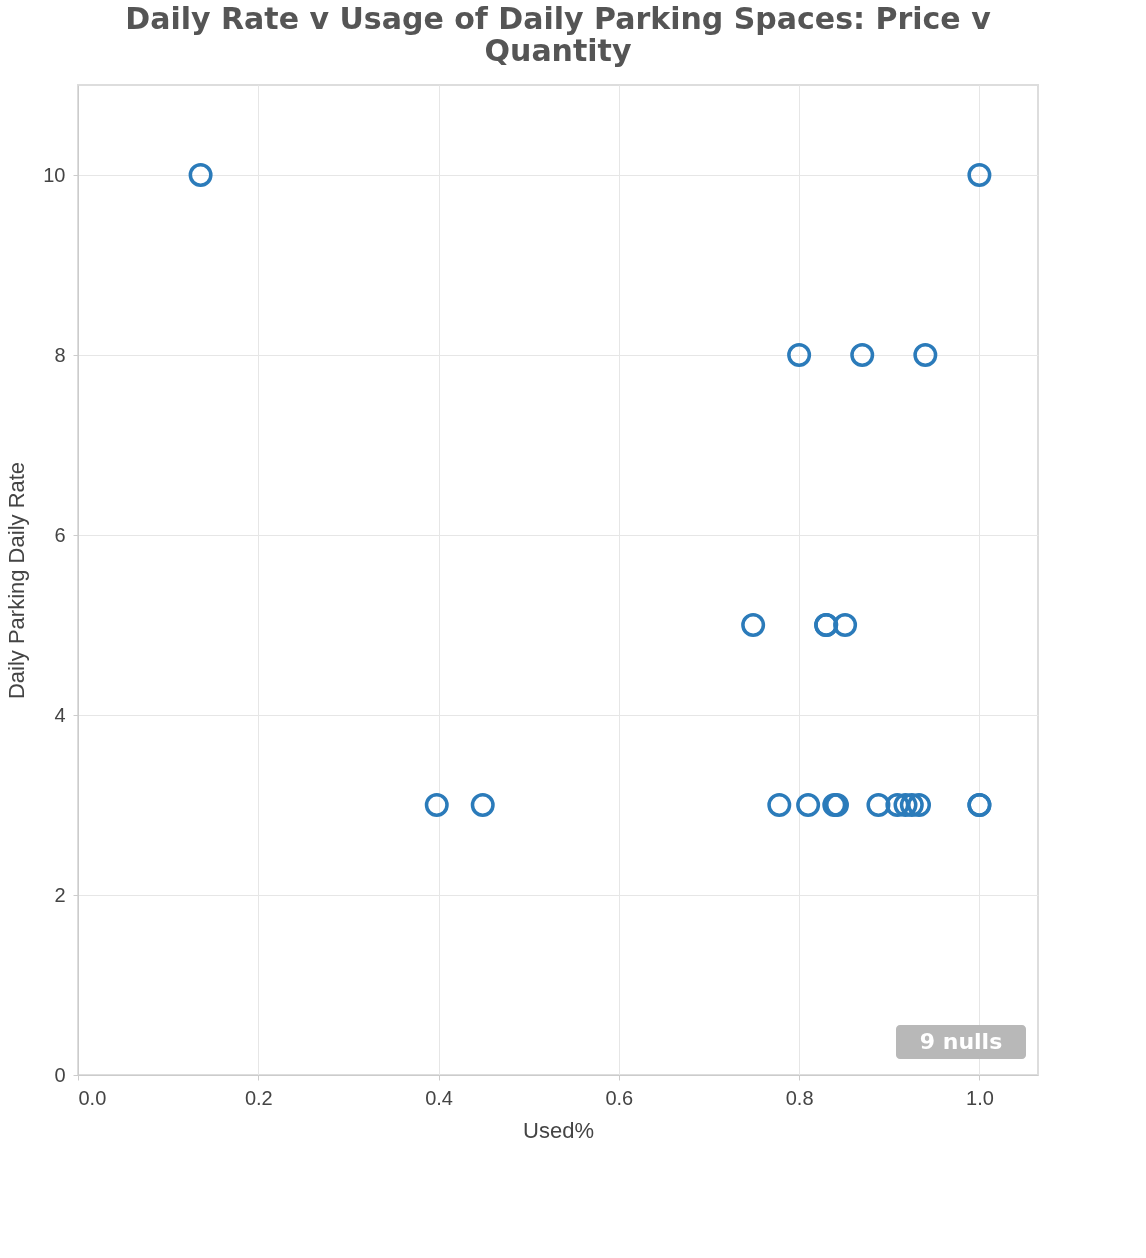 The height and width of the screenshot is (1258, 1146). What do you see at coordinates (558, 34) in the screenshot?
I see `chart-title: Daily Rate v Usage of Daily Parking Spaces: Price v Quantity` at bounding box center [558, 34].